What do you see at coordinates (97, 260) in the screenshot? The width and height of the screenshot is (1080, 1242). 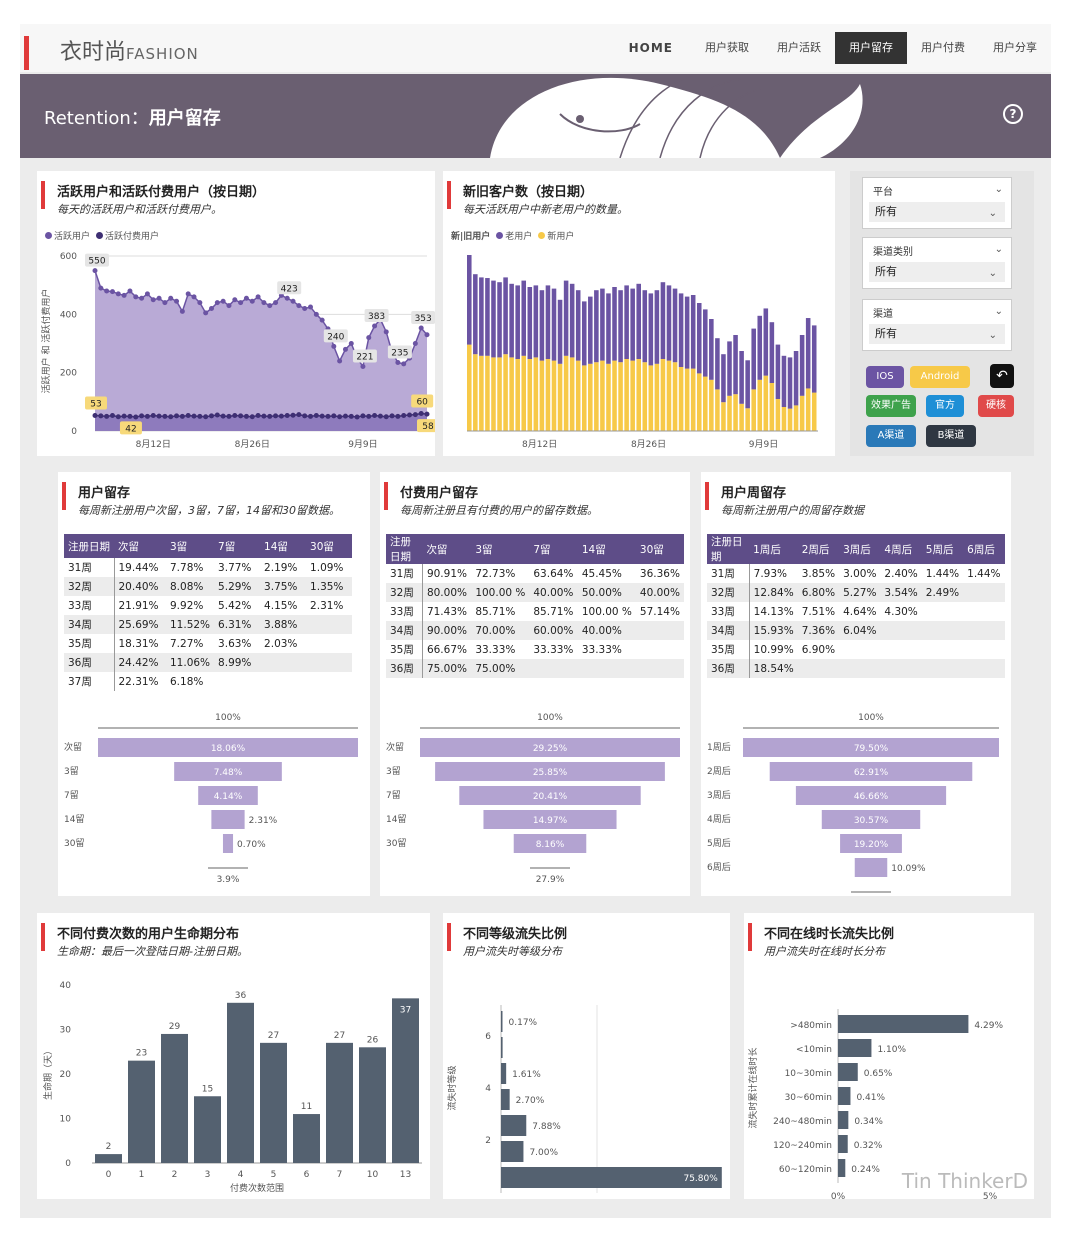 I see `data-label-bg` at bounding box center [97, 260].